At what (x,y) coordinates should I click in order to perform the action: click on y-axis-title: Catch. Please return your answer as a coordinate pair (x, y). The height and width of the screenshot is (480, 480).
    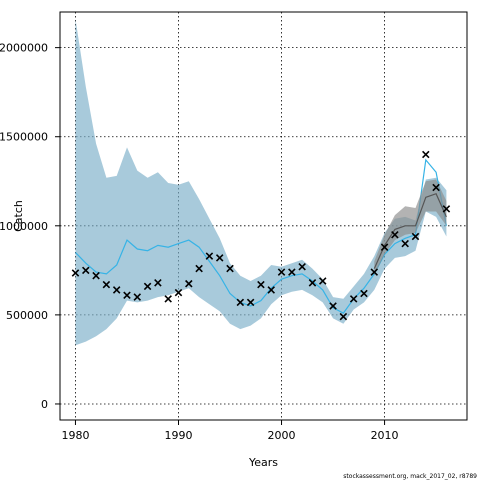
    Looking at the image, I should click on (18, 216).